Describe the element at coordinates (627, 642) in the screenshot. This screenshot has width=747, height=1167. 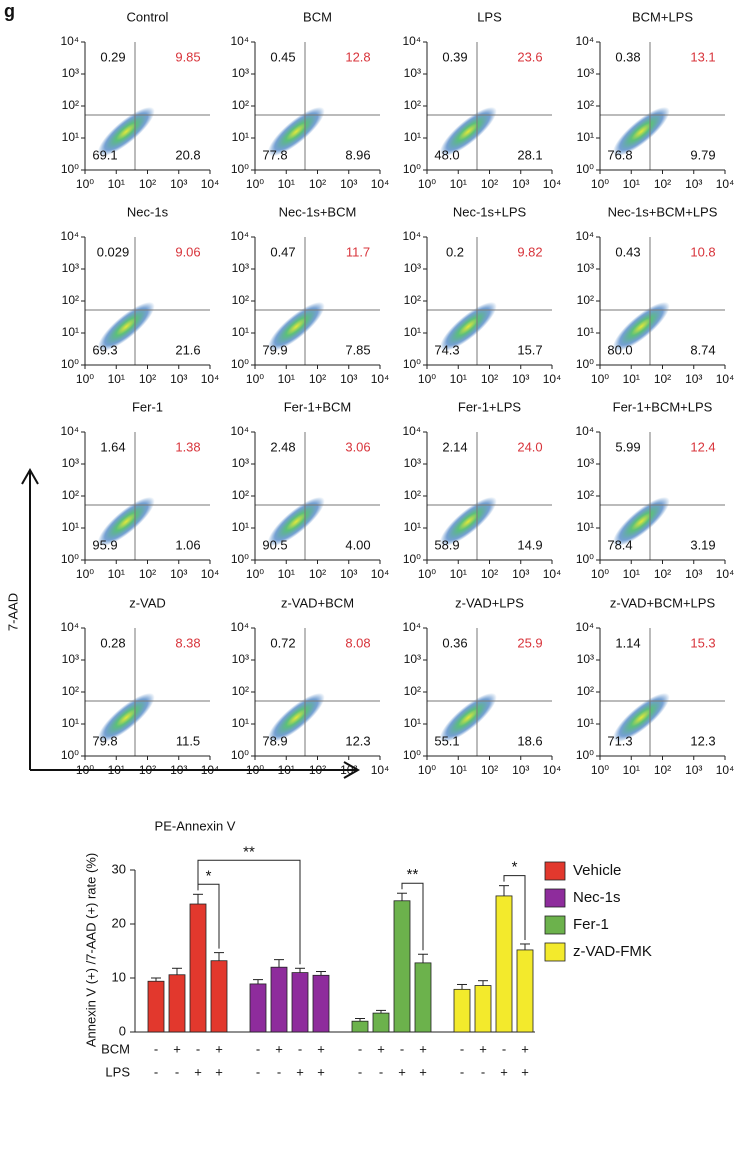
I see `quadrant-value: 1.14` at that location.